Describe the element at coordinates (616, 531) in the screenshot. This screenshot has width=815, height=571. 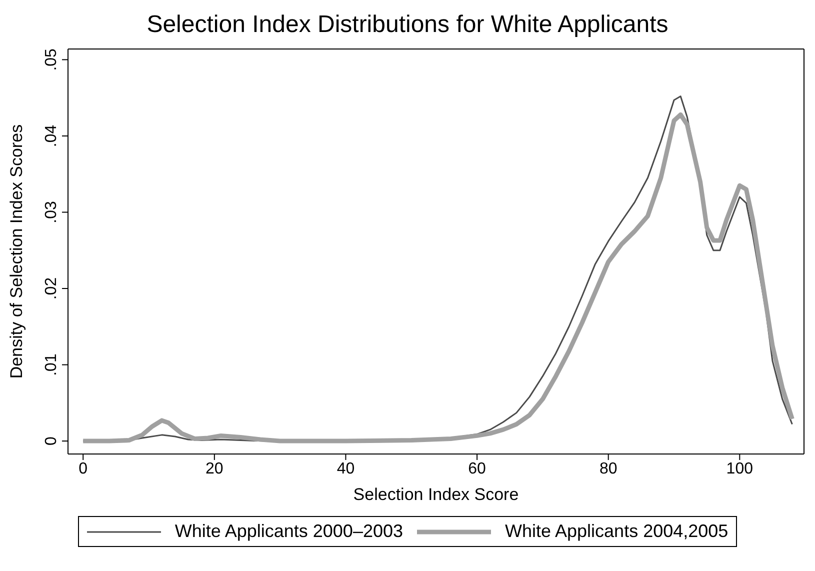
I see `legend-label: White Applicants 2004,2005` at that location.